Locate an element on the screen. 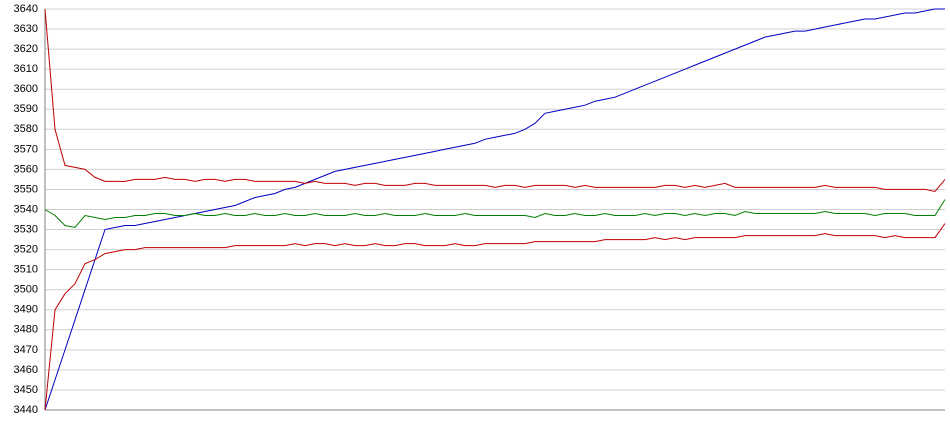  y-tick-label: 3450 is located at coordinates (26, 390).